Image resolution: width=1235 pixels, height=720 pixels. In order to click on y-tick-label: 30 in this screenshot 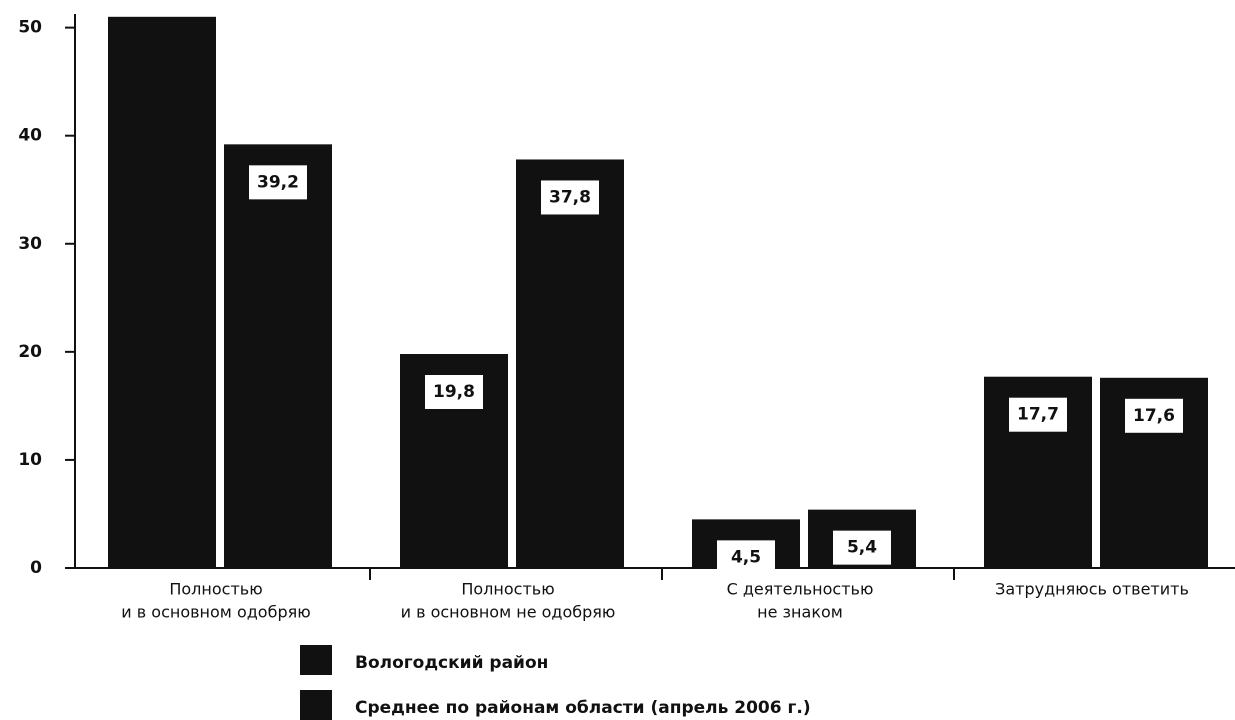, I will do `click(30, 244)`.